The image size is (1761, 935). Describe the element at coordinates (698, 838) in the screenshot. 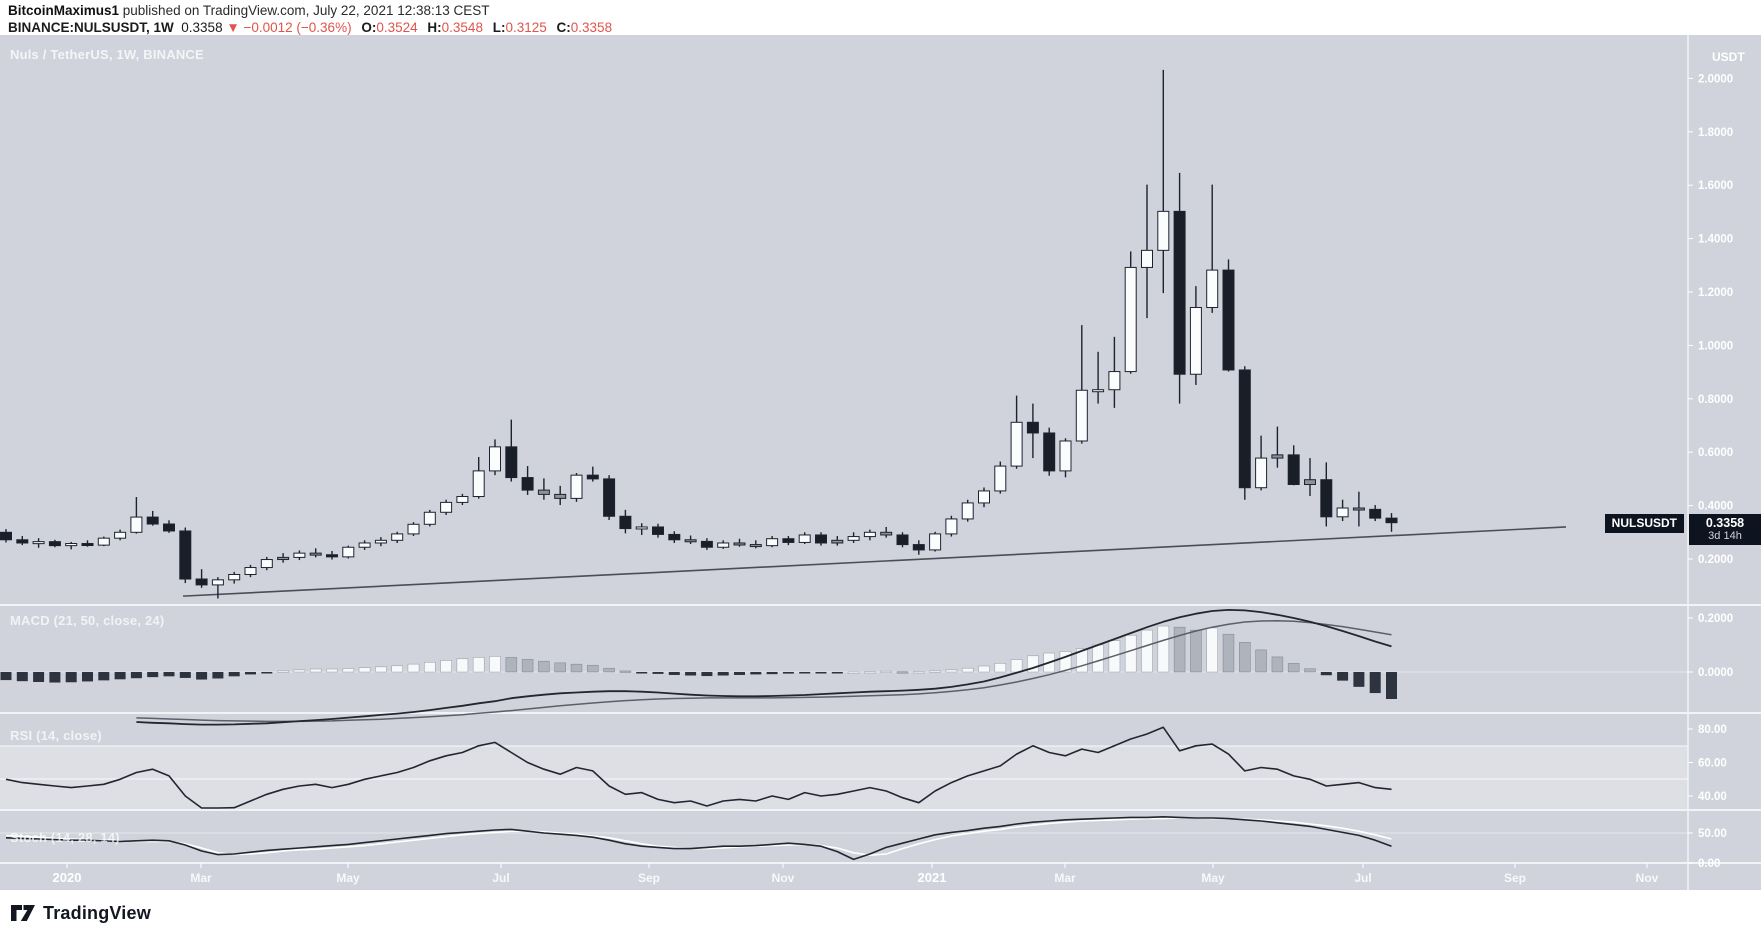

I see `stoch-k-line` at that location.